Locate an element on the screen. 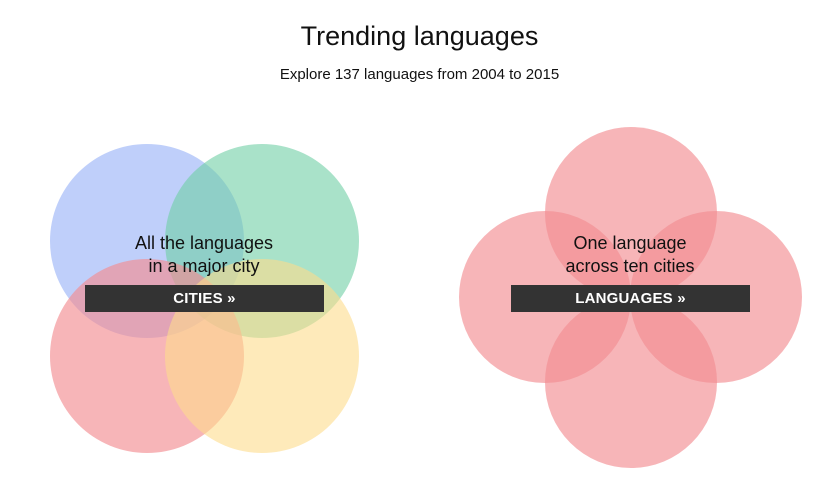 This screenshot has height=494, width=839. cities-card-line-1: All the languages is located at coordinates (204, 243).